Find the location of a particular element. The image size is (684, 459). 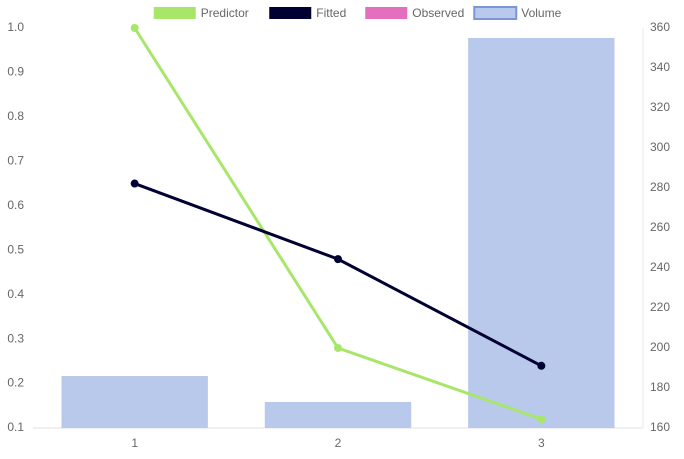

y2-tick-label: 360 is located at coordinates (660, 27).